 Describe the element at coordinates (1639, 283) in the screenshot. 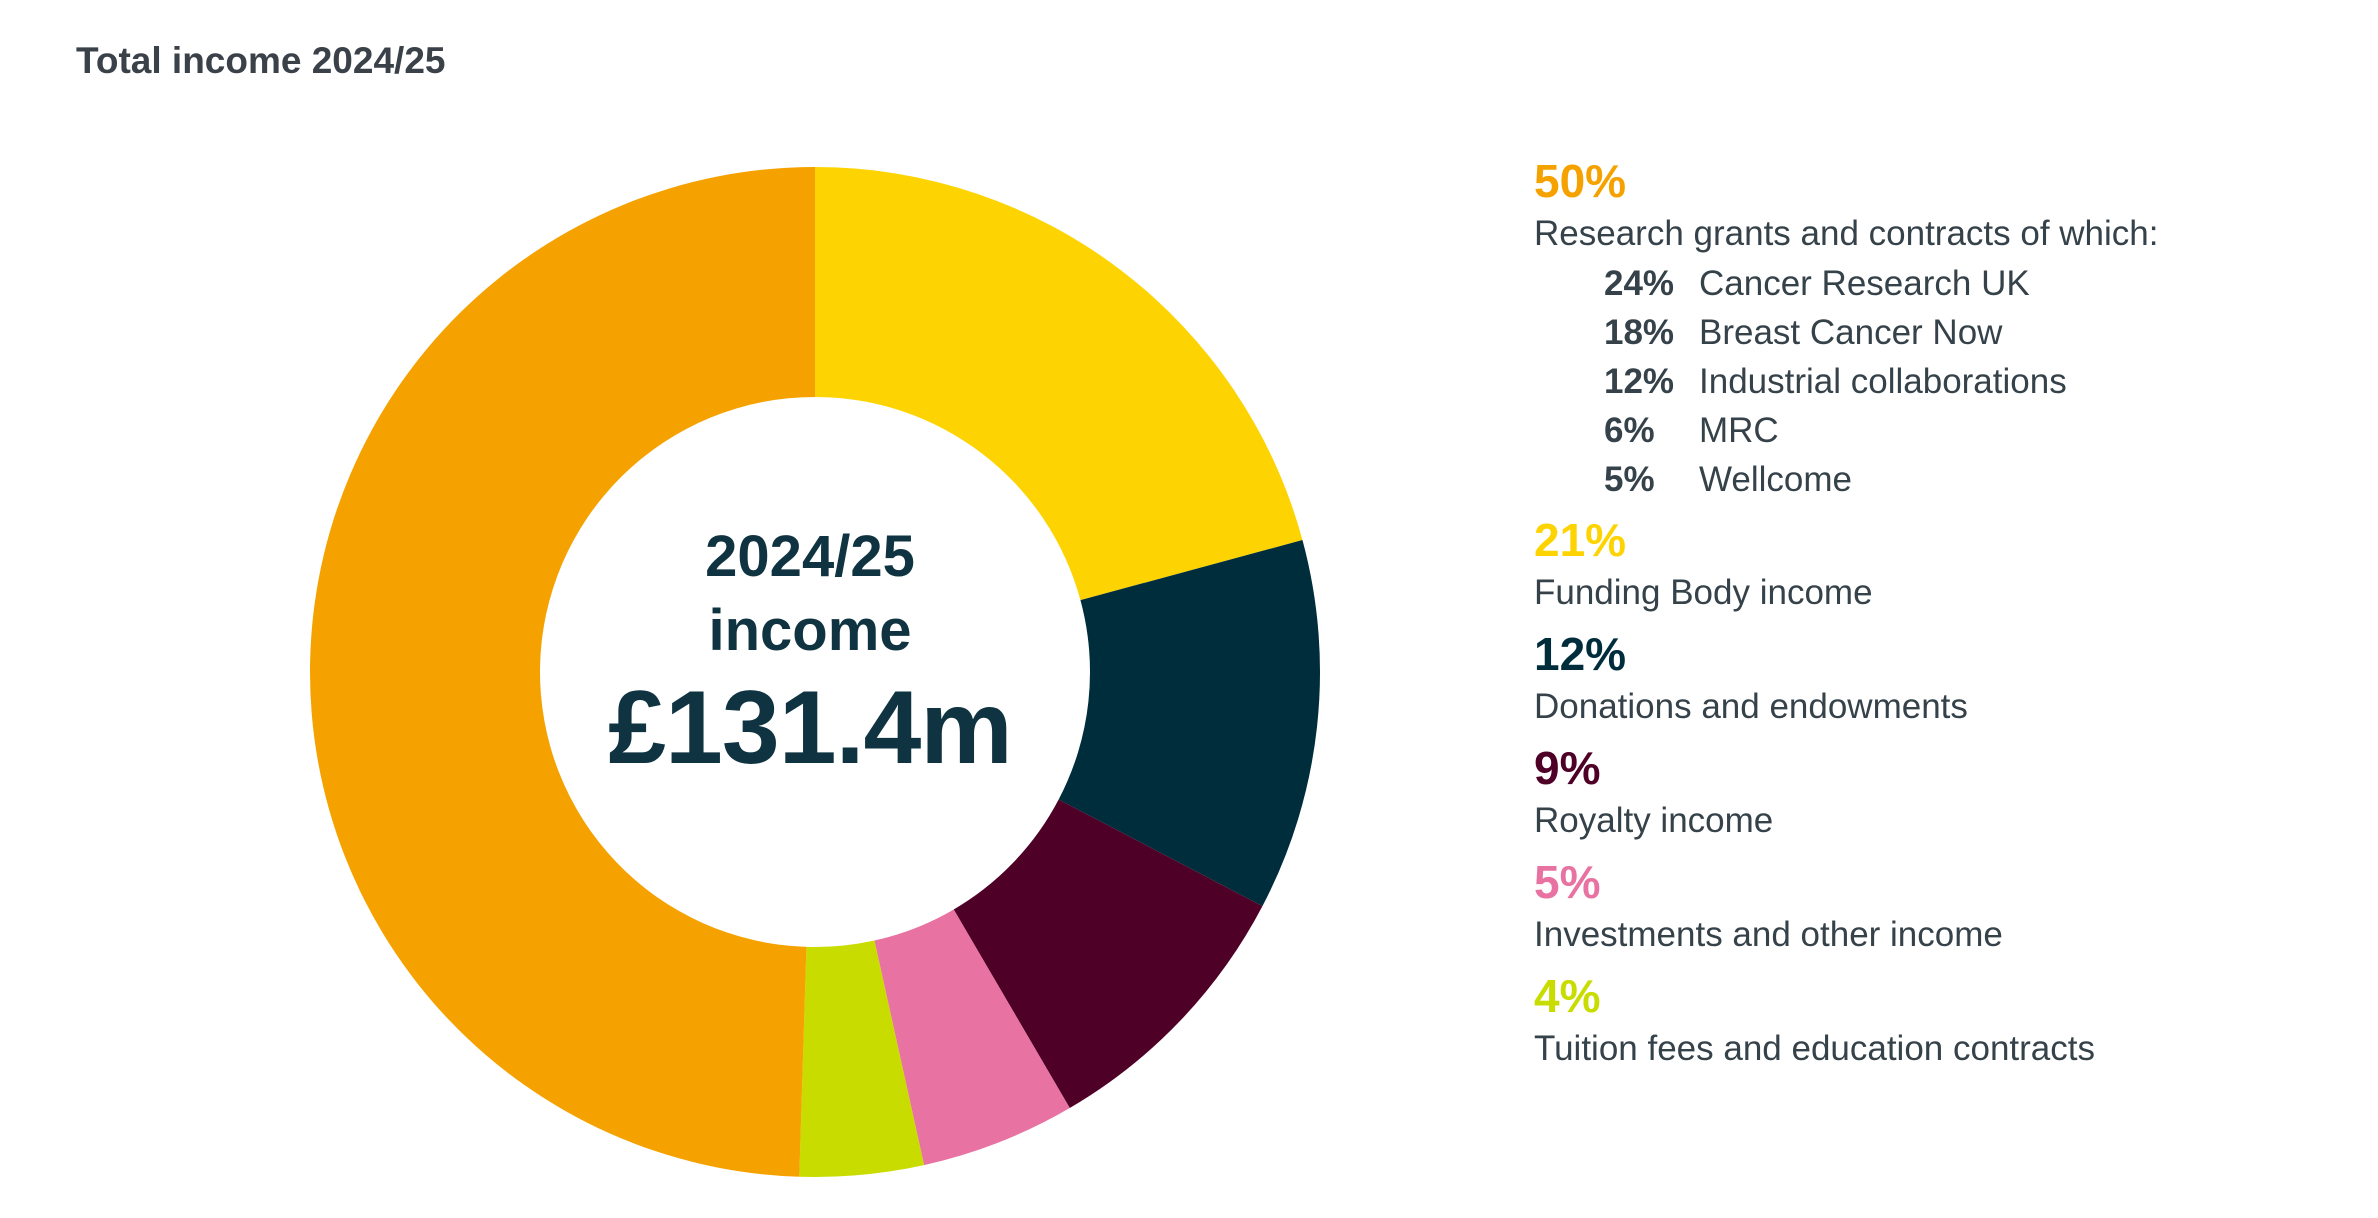

I see `sub-pct: 24%` at that location.